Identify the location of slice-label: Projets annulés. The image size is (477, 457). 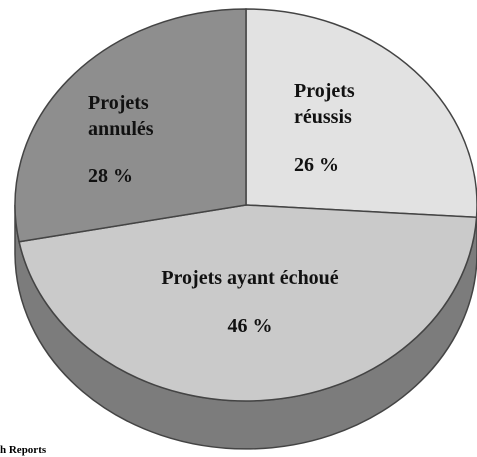
(121, 116).